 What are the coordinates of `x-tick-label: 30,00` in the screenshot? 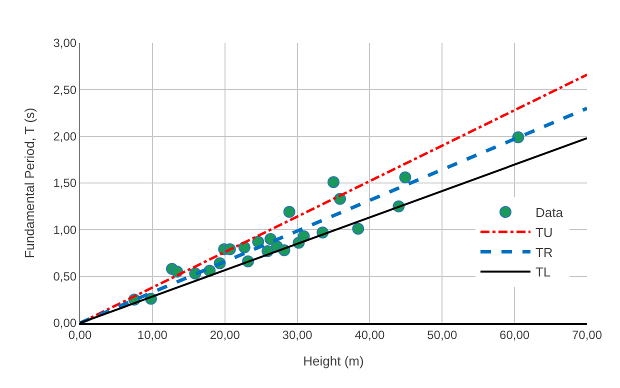 It's located at (297, 335).